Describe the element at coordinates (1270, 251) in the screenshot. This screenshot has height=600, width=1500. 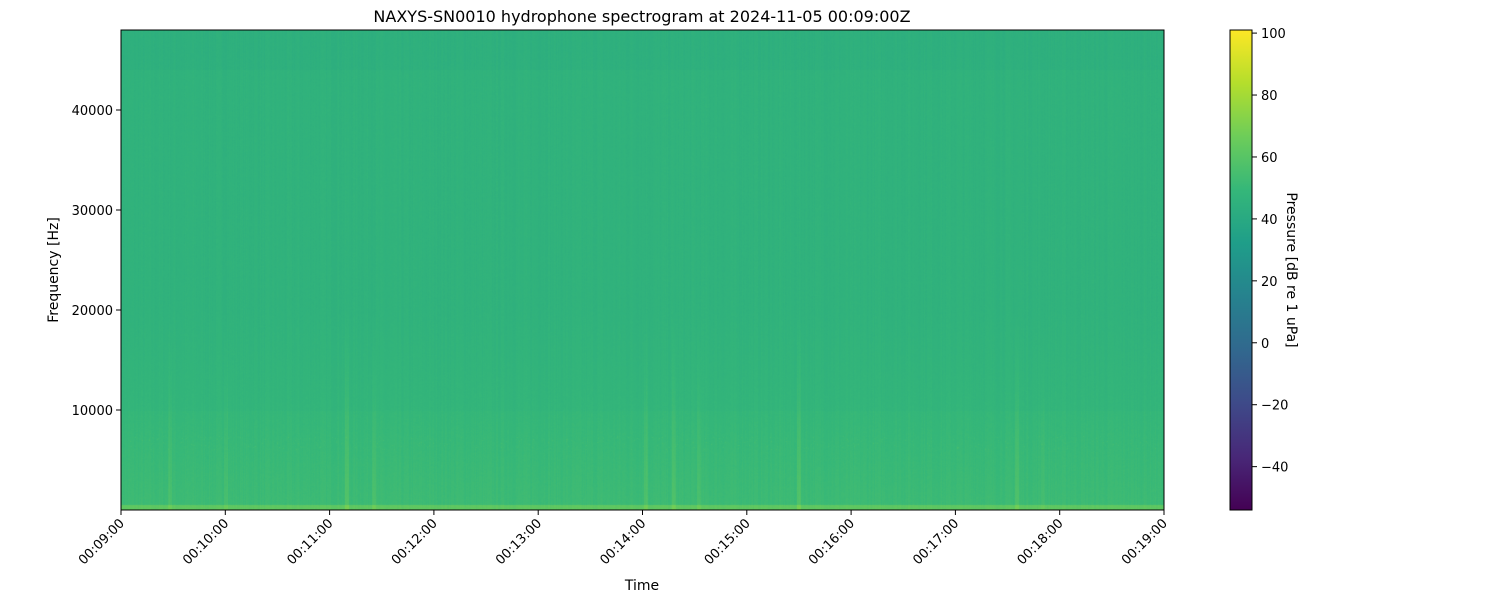
I see `colorbar-axis: −40 −20 0 20 40 60 80 100` at that location.